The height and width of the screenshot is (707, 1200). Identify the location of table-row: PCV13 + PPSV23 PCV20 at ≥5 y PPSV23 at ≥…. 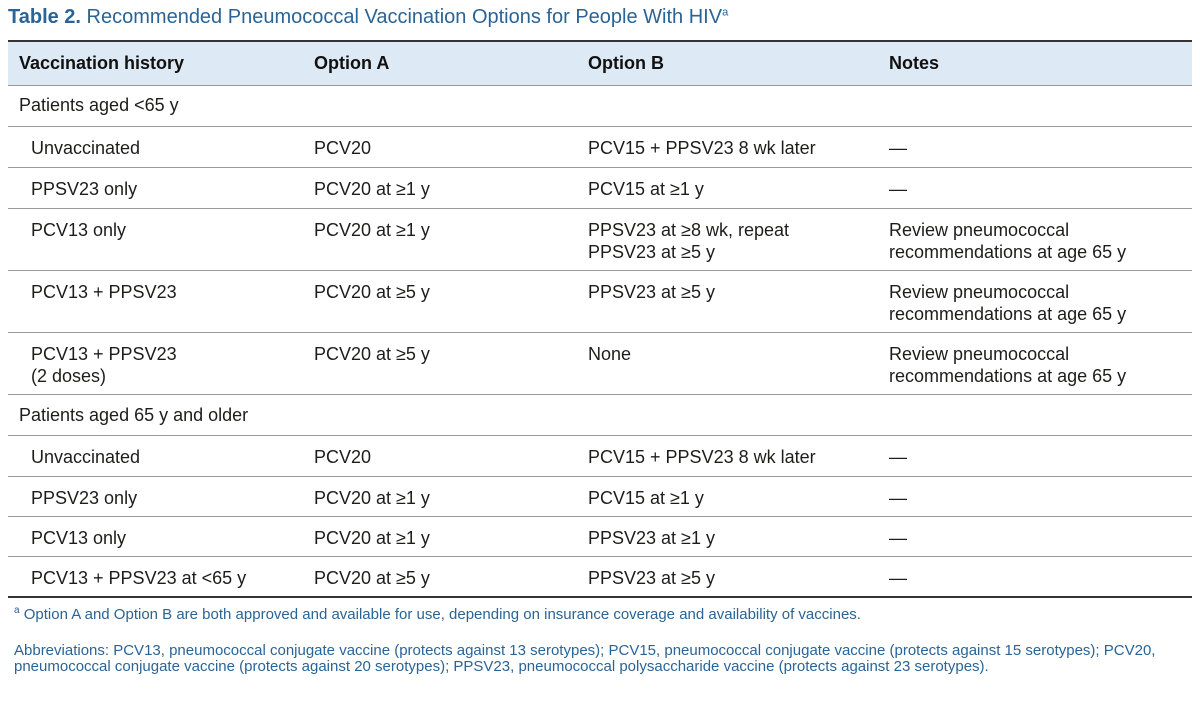
(600, 302).